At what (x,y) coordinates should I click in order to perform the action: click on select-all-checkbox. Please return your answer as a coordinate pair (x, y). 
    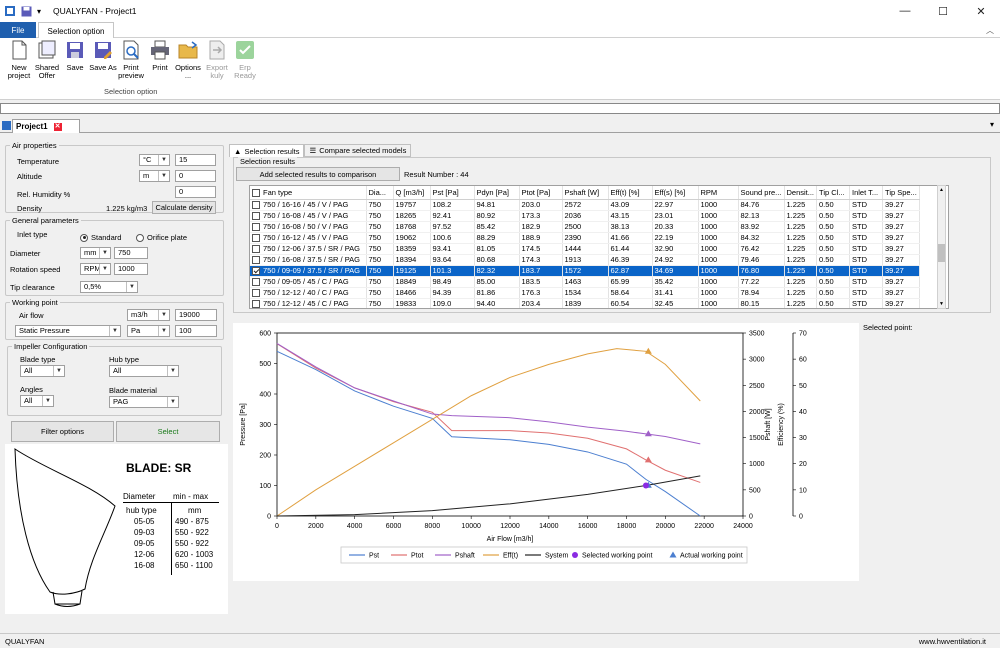
    Looking at the image, I should click on (256, 193).